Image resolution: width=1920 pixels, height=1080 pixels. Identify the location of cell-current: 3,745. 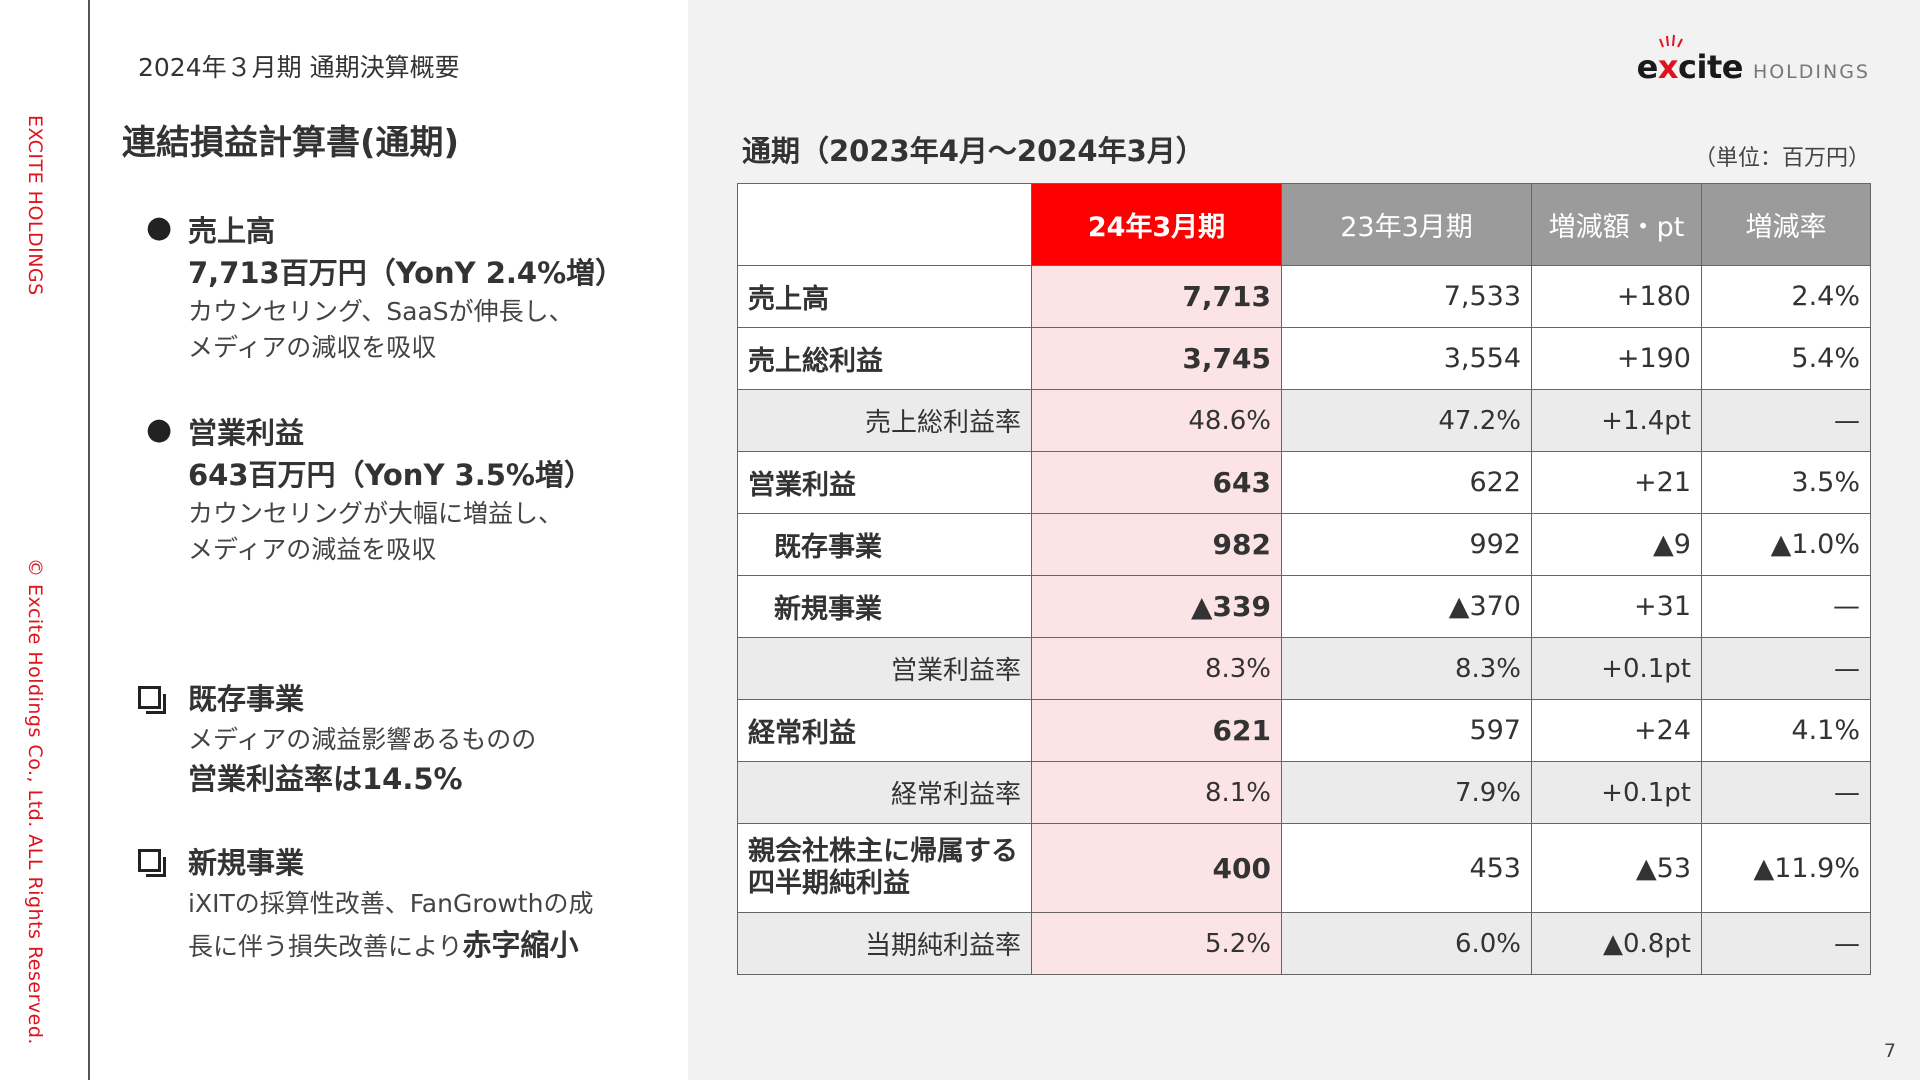
(1156, 358).